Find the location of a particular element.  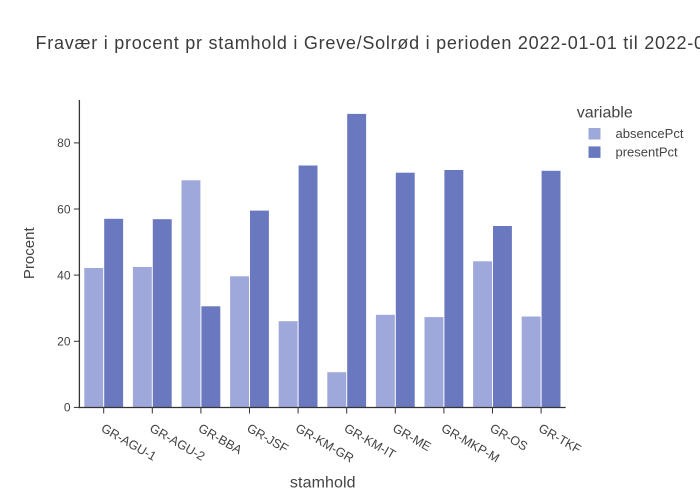

svg-text: 40 is located at coordinates (64, 275).